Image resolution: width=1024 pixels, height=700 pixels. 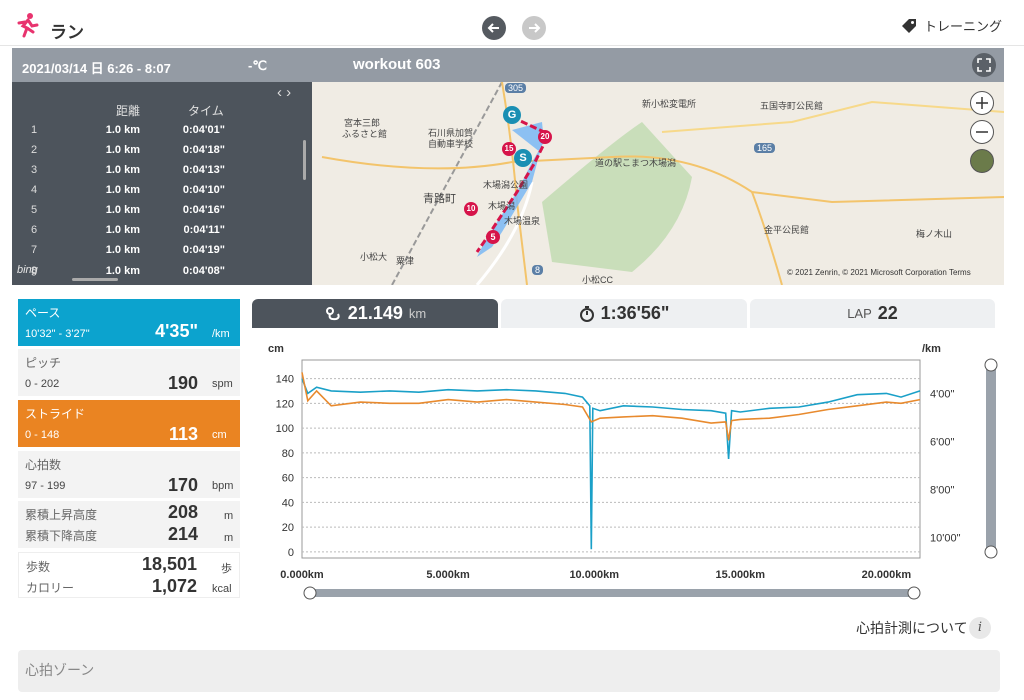 What do you see at coordinates (509, 671) in the screenshot?
I see `hr-zone-section: 心拍ゾーン` at bounding box center [509, 671].